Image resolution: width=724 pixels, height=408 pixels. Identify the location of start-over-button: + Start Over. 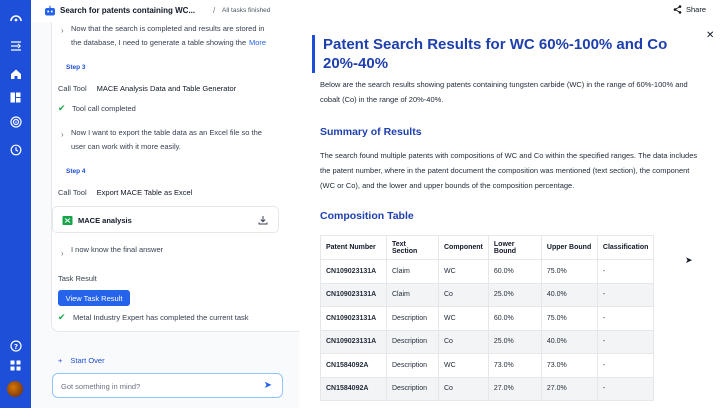
(81, 360).